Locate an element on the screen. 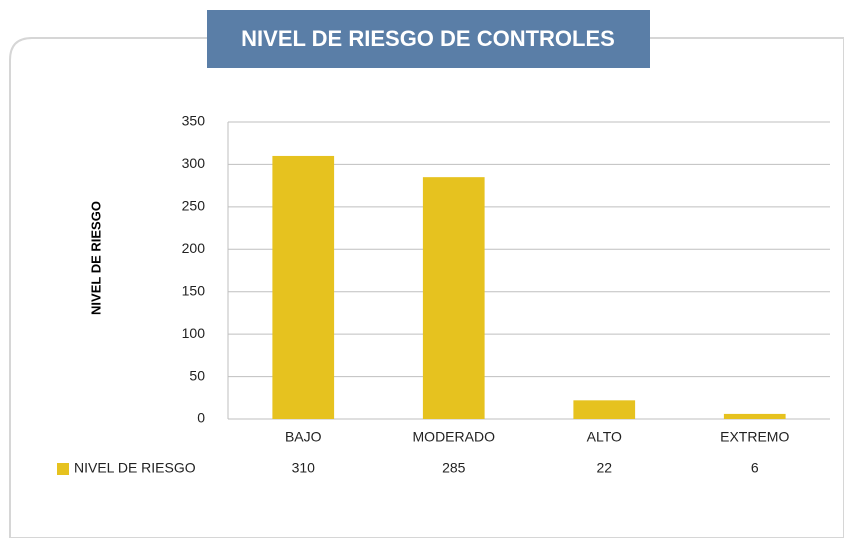  y-tick-label: 50 is located at coordinates (197, 375).